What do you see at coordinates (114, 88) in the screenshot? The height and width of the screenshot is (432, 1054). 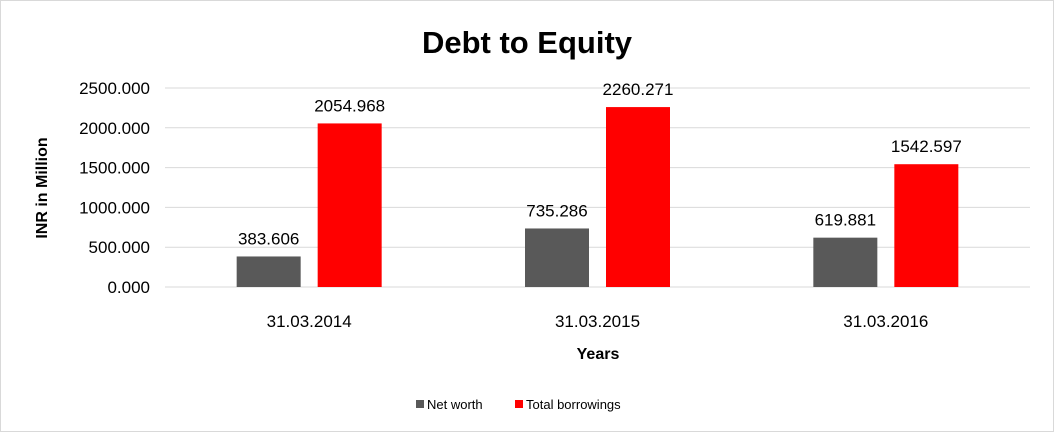 I see `y-tick-label: 2500.000` at bounding box center [114, 88].